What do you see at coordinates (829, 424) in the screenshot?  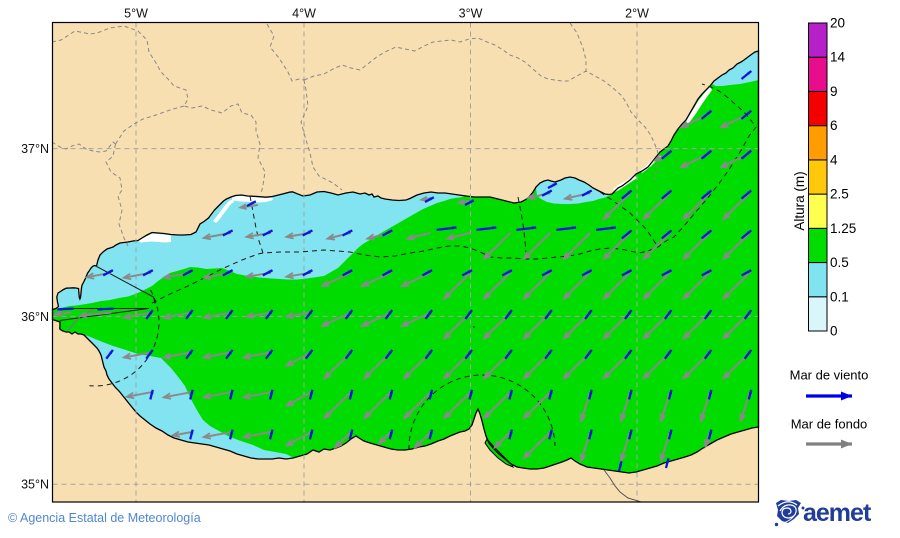 I see `svg-text: Mar de fondo` at bounding box center [829, 424].